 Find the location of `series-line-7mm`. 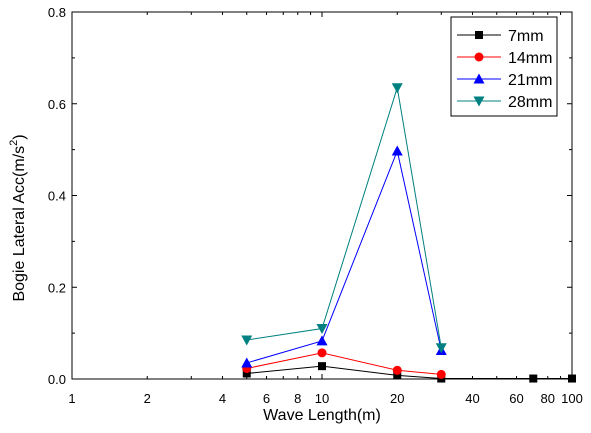

series-line-7mm is located at coordinates (409, 372).